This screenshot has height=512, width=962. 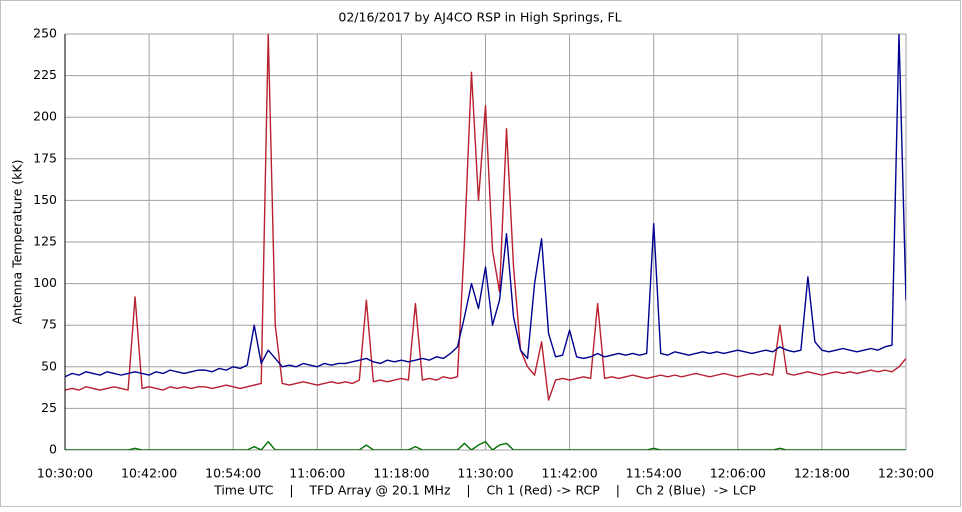 I want to click on x-tick-label: 11:06:00, so click(x=317, y=473).